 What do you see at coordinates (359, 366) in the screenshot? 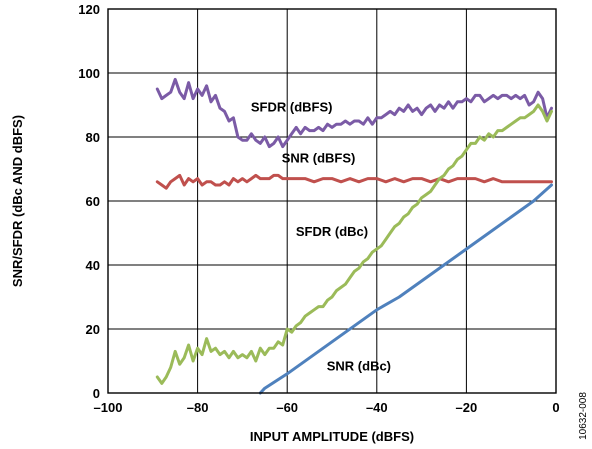
I see `series-label-snr-dbc: SNR (dBc)` at bounding box center [359, 366].